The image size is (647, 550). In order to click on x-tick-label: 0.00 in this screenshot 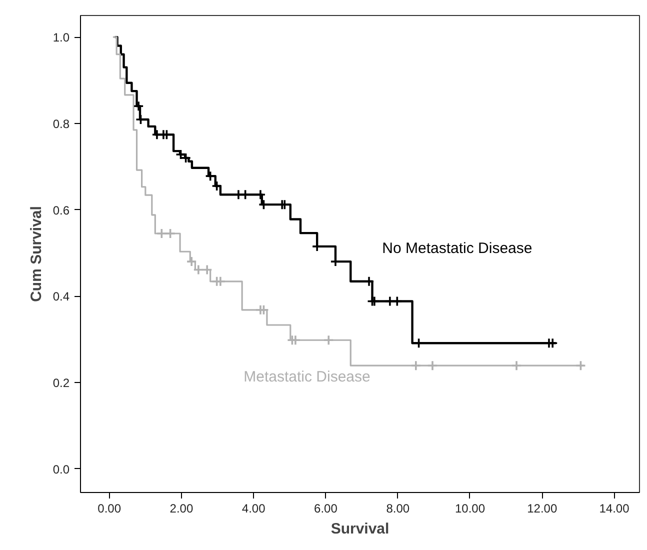, I will do `click(110, 509)`.